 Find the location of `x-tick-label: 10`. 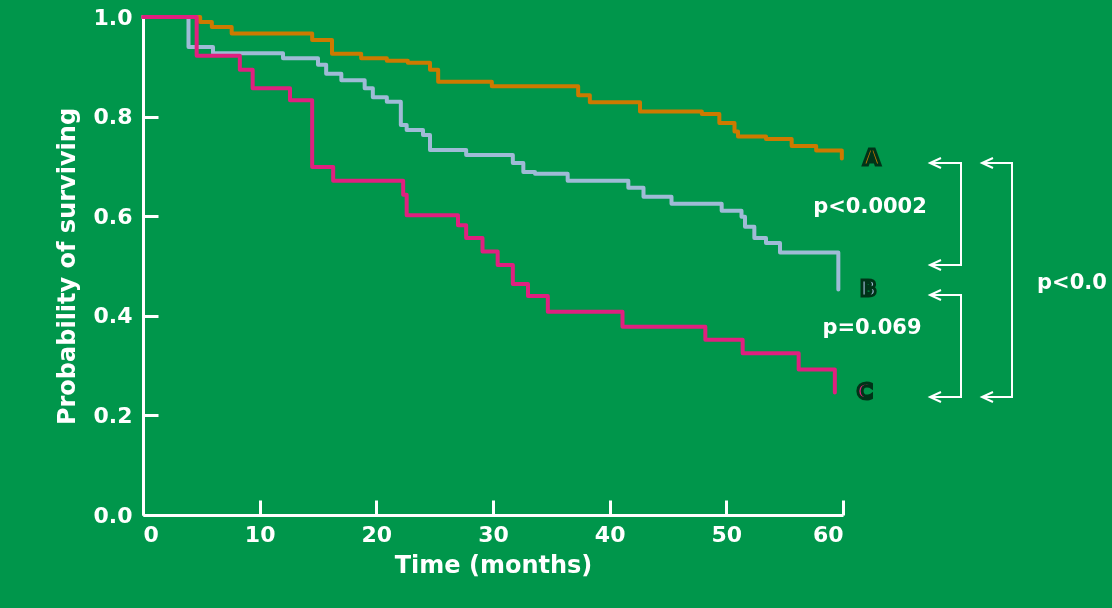

x-tick-label: 10 is located at coordinates (260, 534).